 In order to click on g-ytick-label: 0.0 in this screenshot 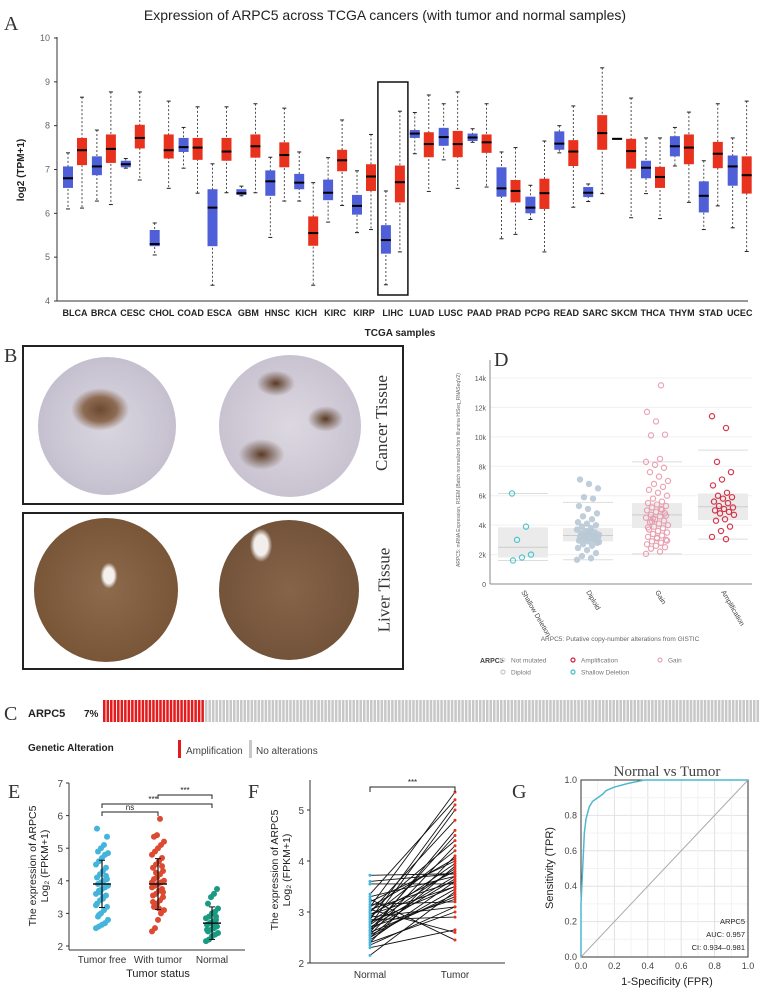, I will do `click(570, 957)`.